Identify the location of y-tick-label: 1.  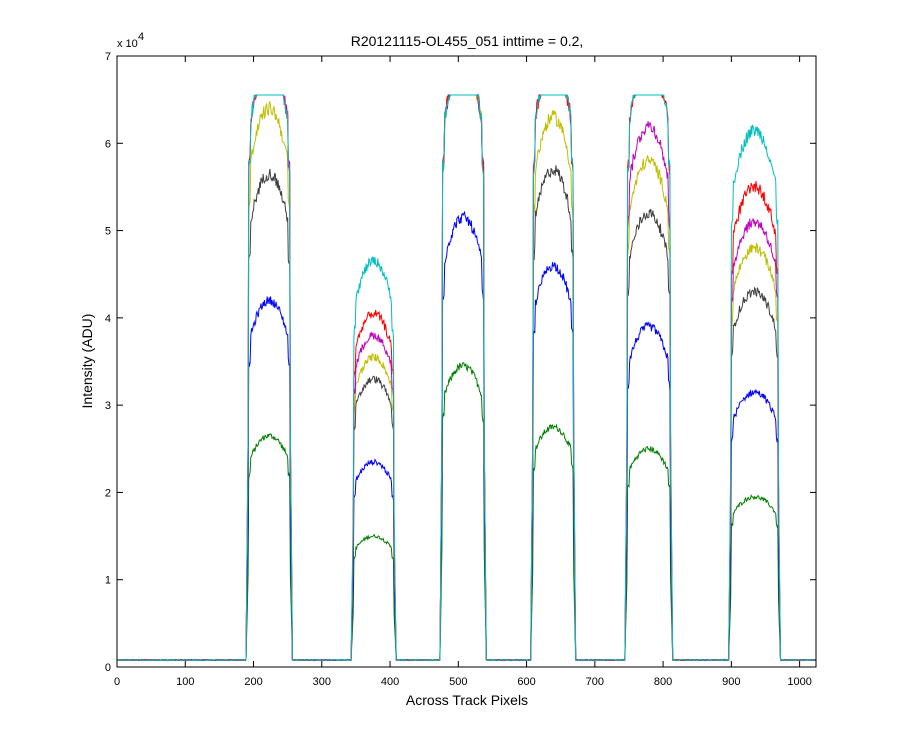
(108, 581).